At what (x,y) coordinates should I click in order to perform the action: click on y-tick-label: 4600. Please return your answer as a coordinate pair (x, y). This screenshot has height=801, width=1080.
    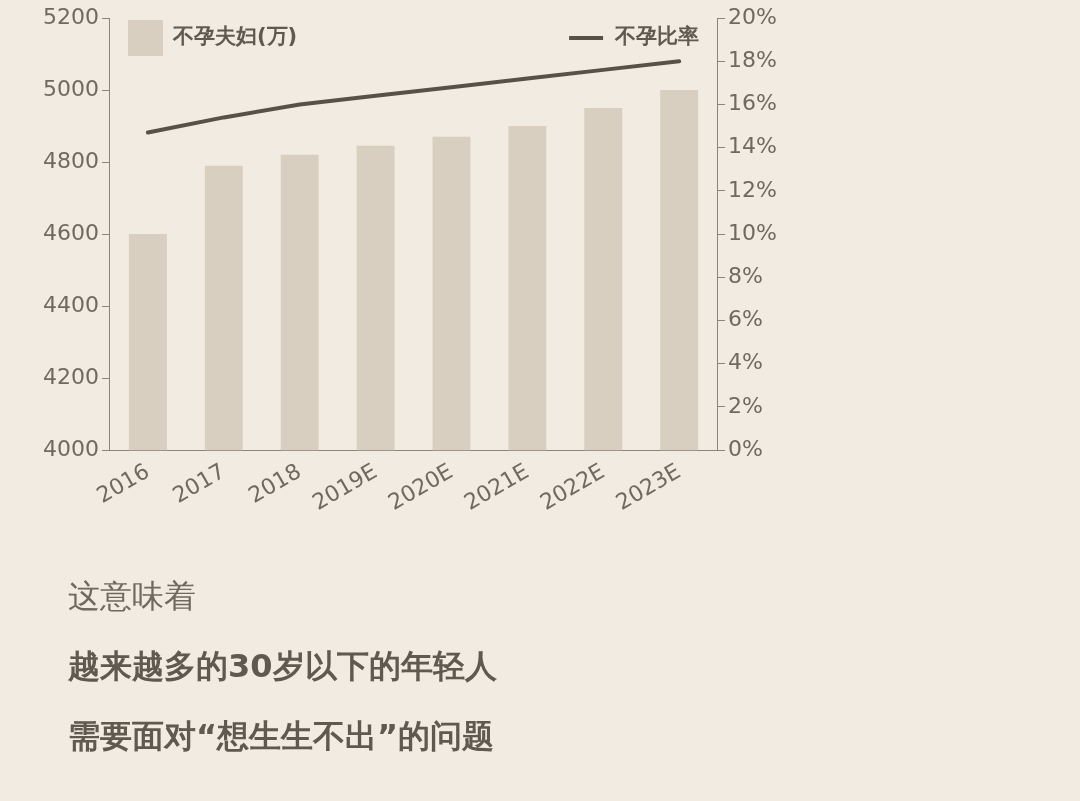
    Looking at the image, I should click on (70, 232).